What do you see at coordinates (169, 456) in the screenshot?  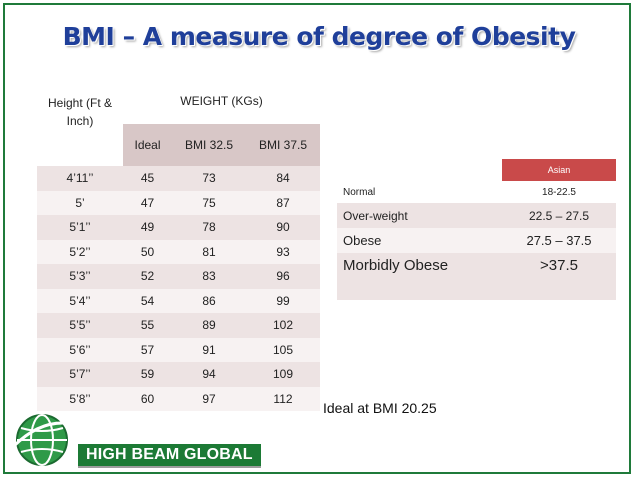 I see `brand-name: HIGH BEAM GLOBAL` at bounding box center [169, 456].